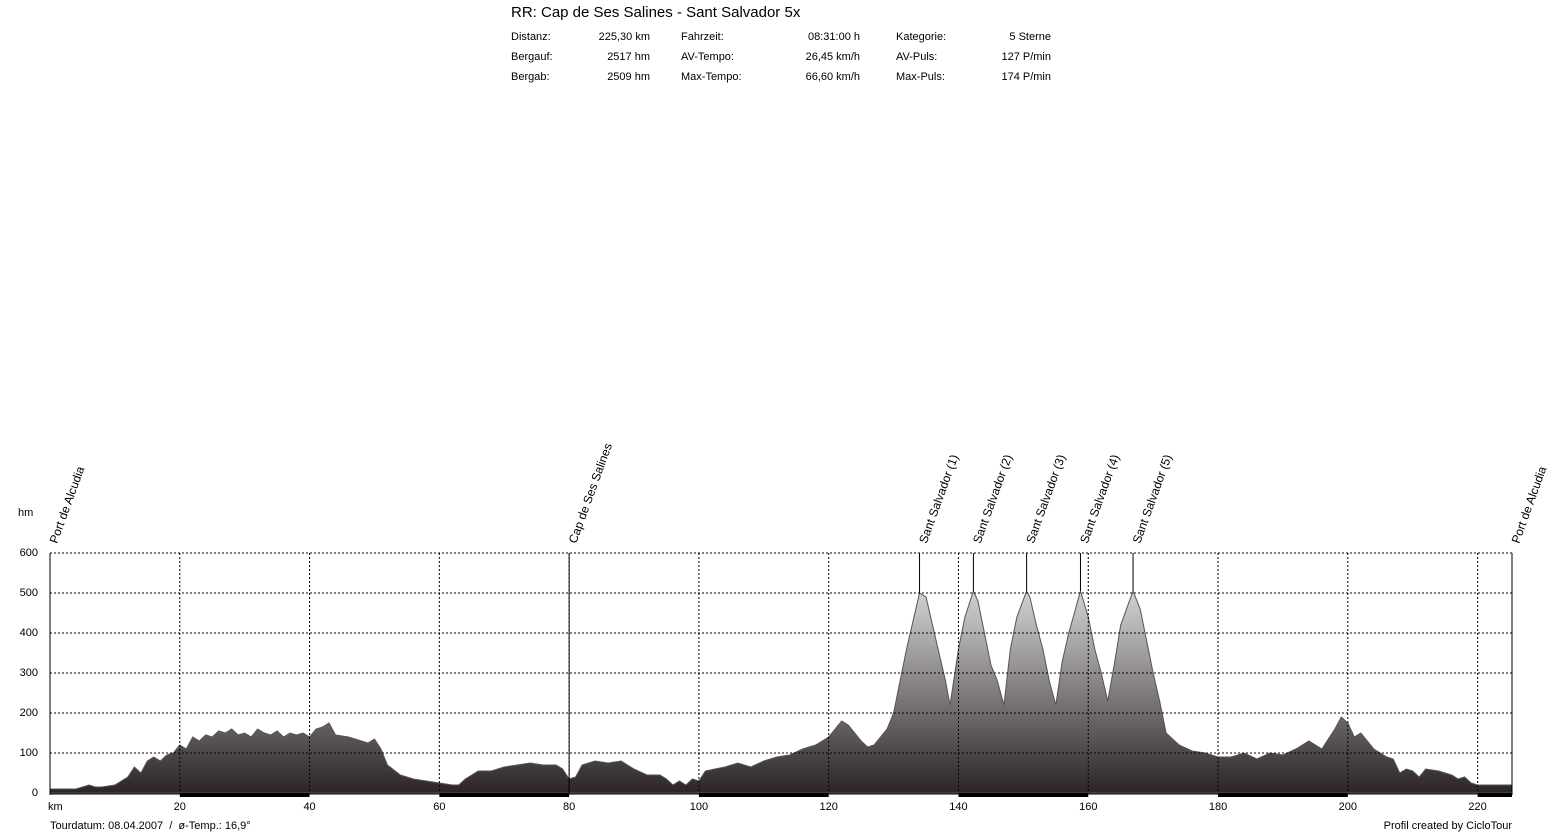  Describe the element at coordinates (532, 57) in the screenshot. I see `stat-label: Bergauf:` at that location.